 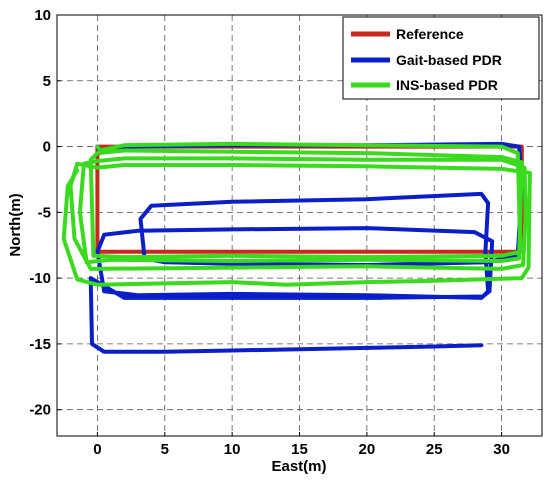 What do you see at coordinates (430, 34) in the screenshot?
I see `legend-label-reference: Reference` at bounding box center [430, 34].